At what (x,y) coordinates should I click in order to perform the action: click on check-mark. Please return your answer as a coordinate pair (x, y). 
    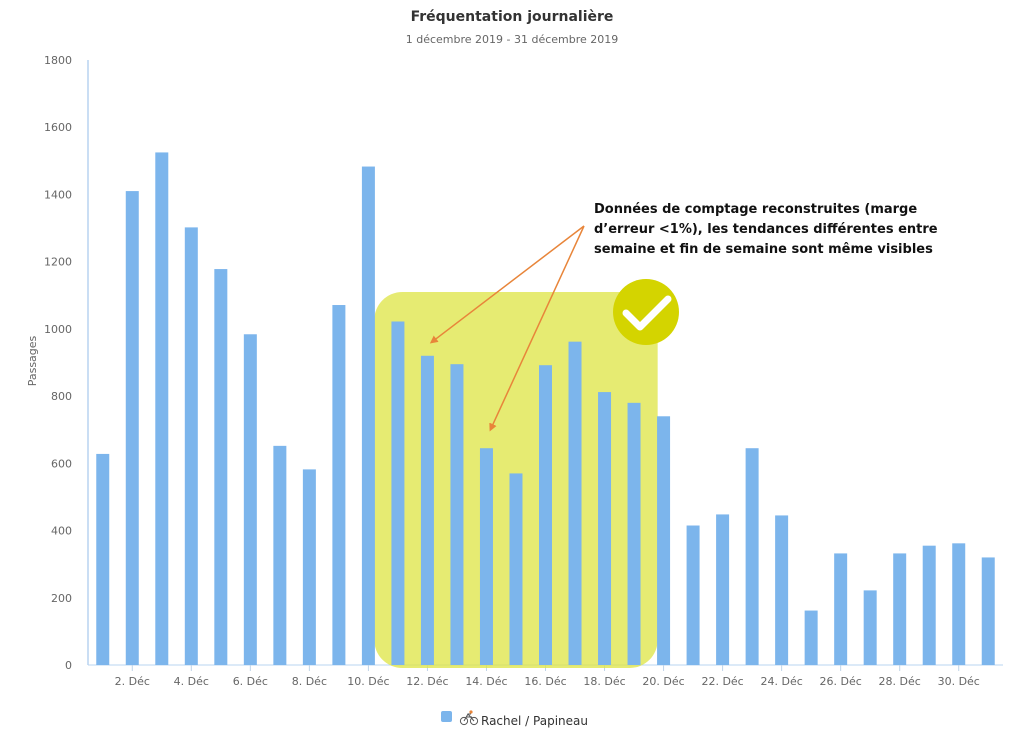
    Looking at the image, I should click on (647, 313).